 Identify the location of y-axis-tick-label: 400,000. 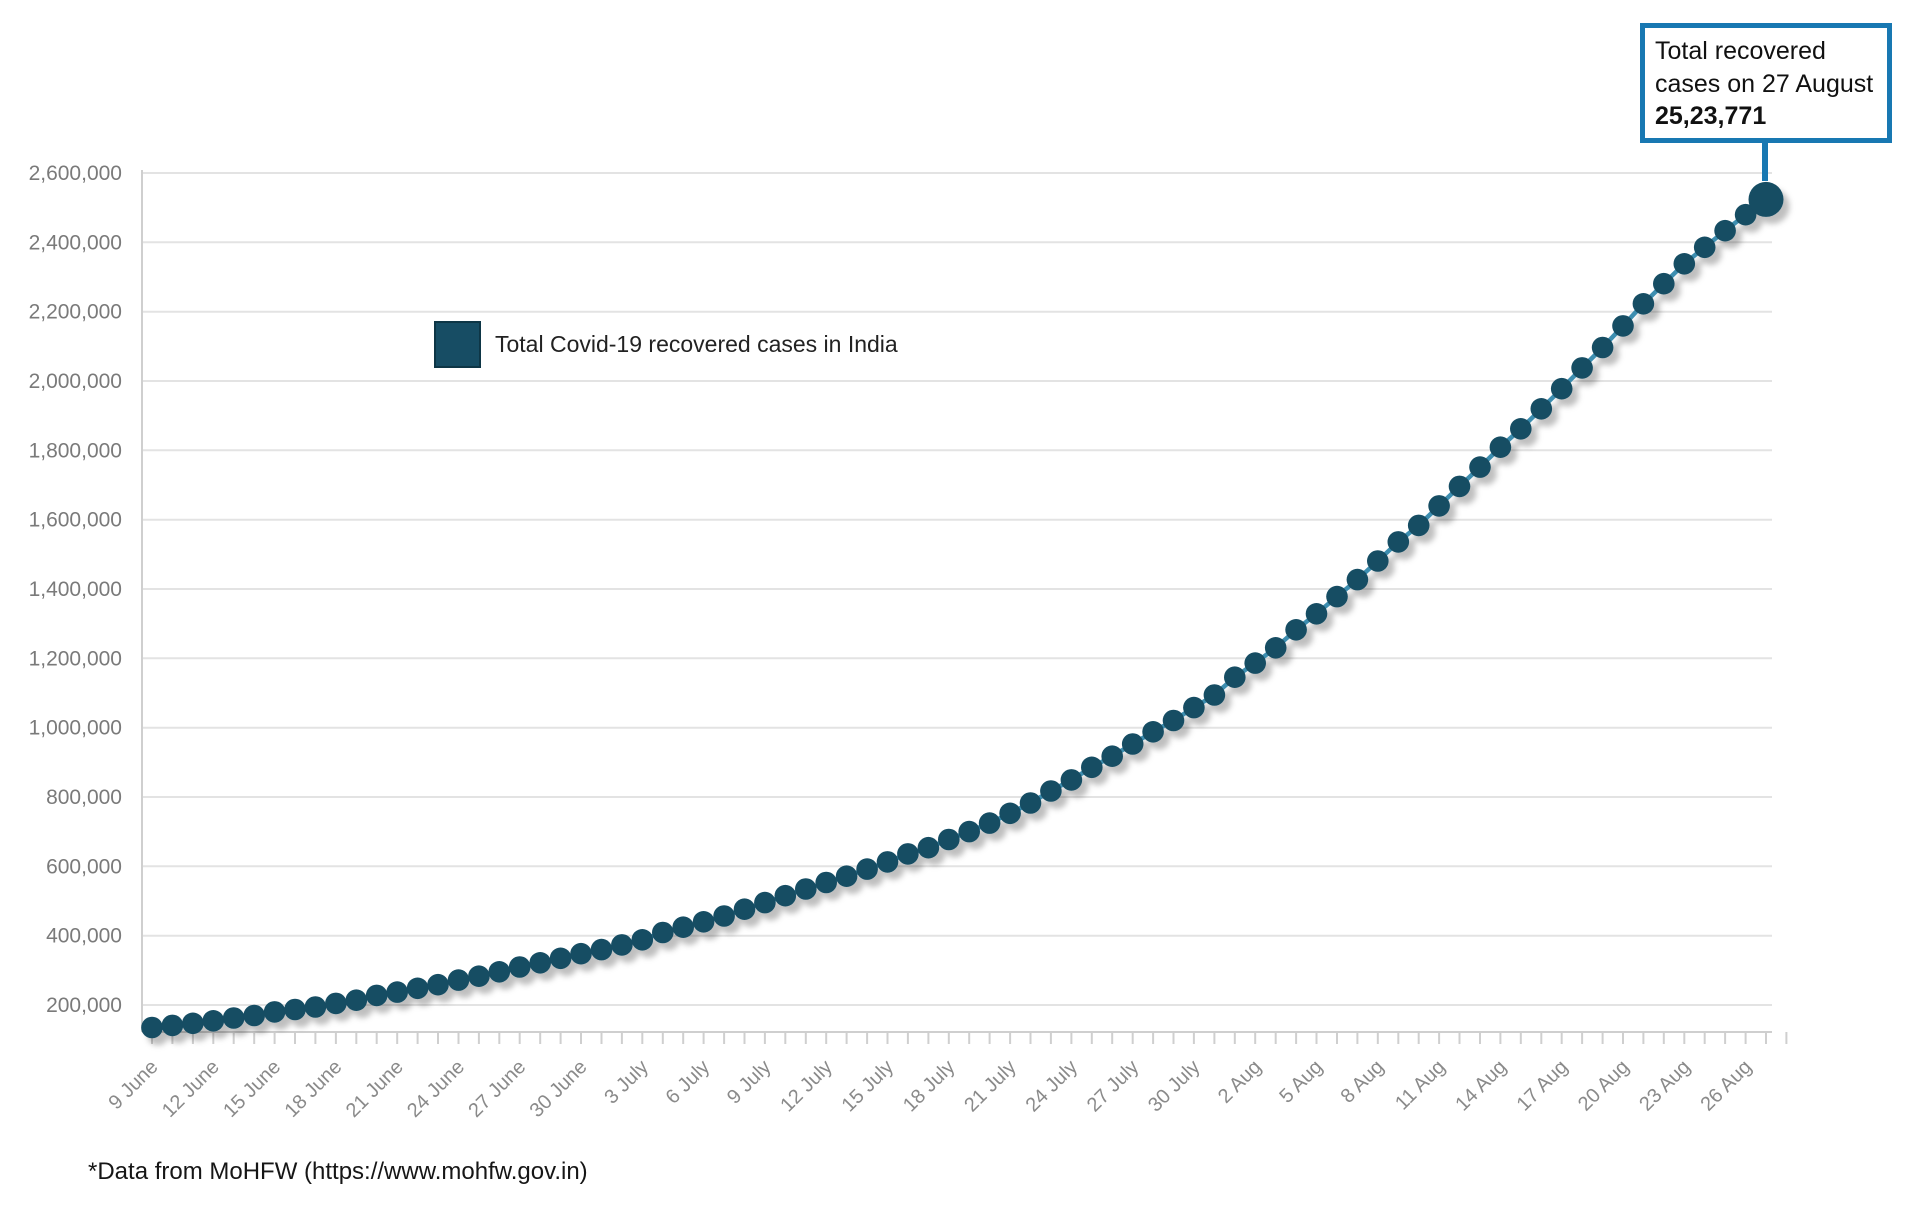
(84, 936).